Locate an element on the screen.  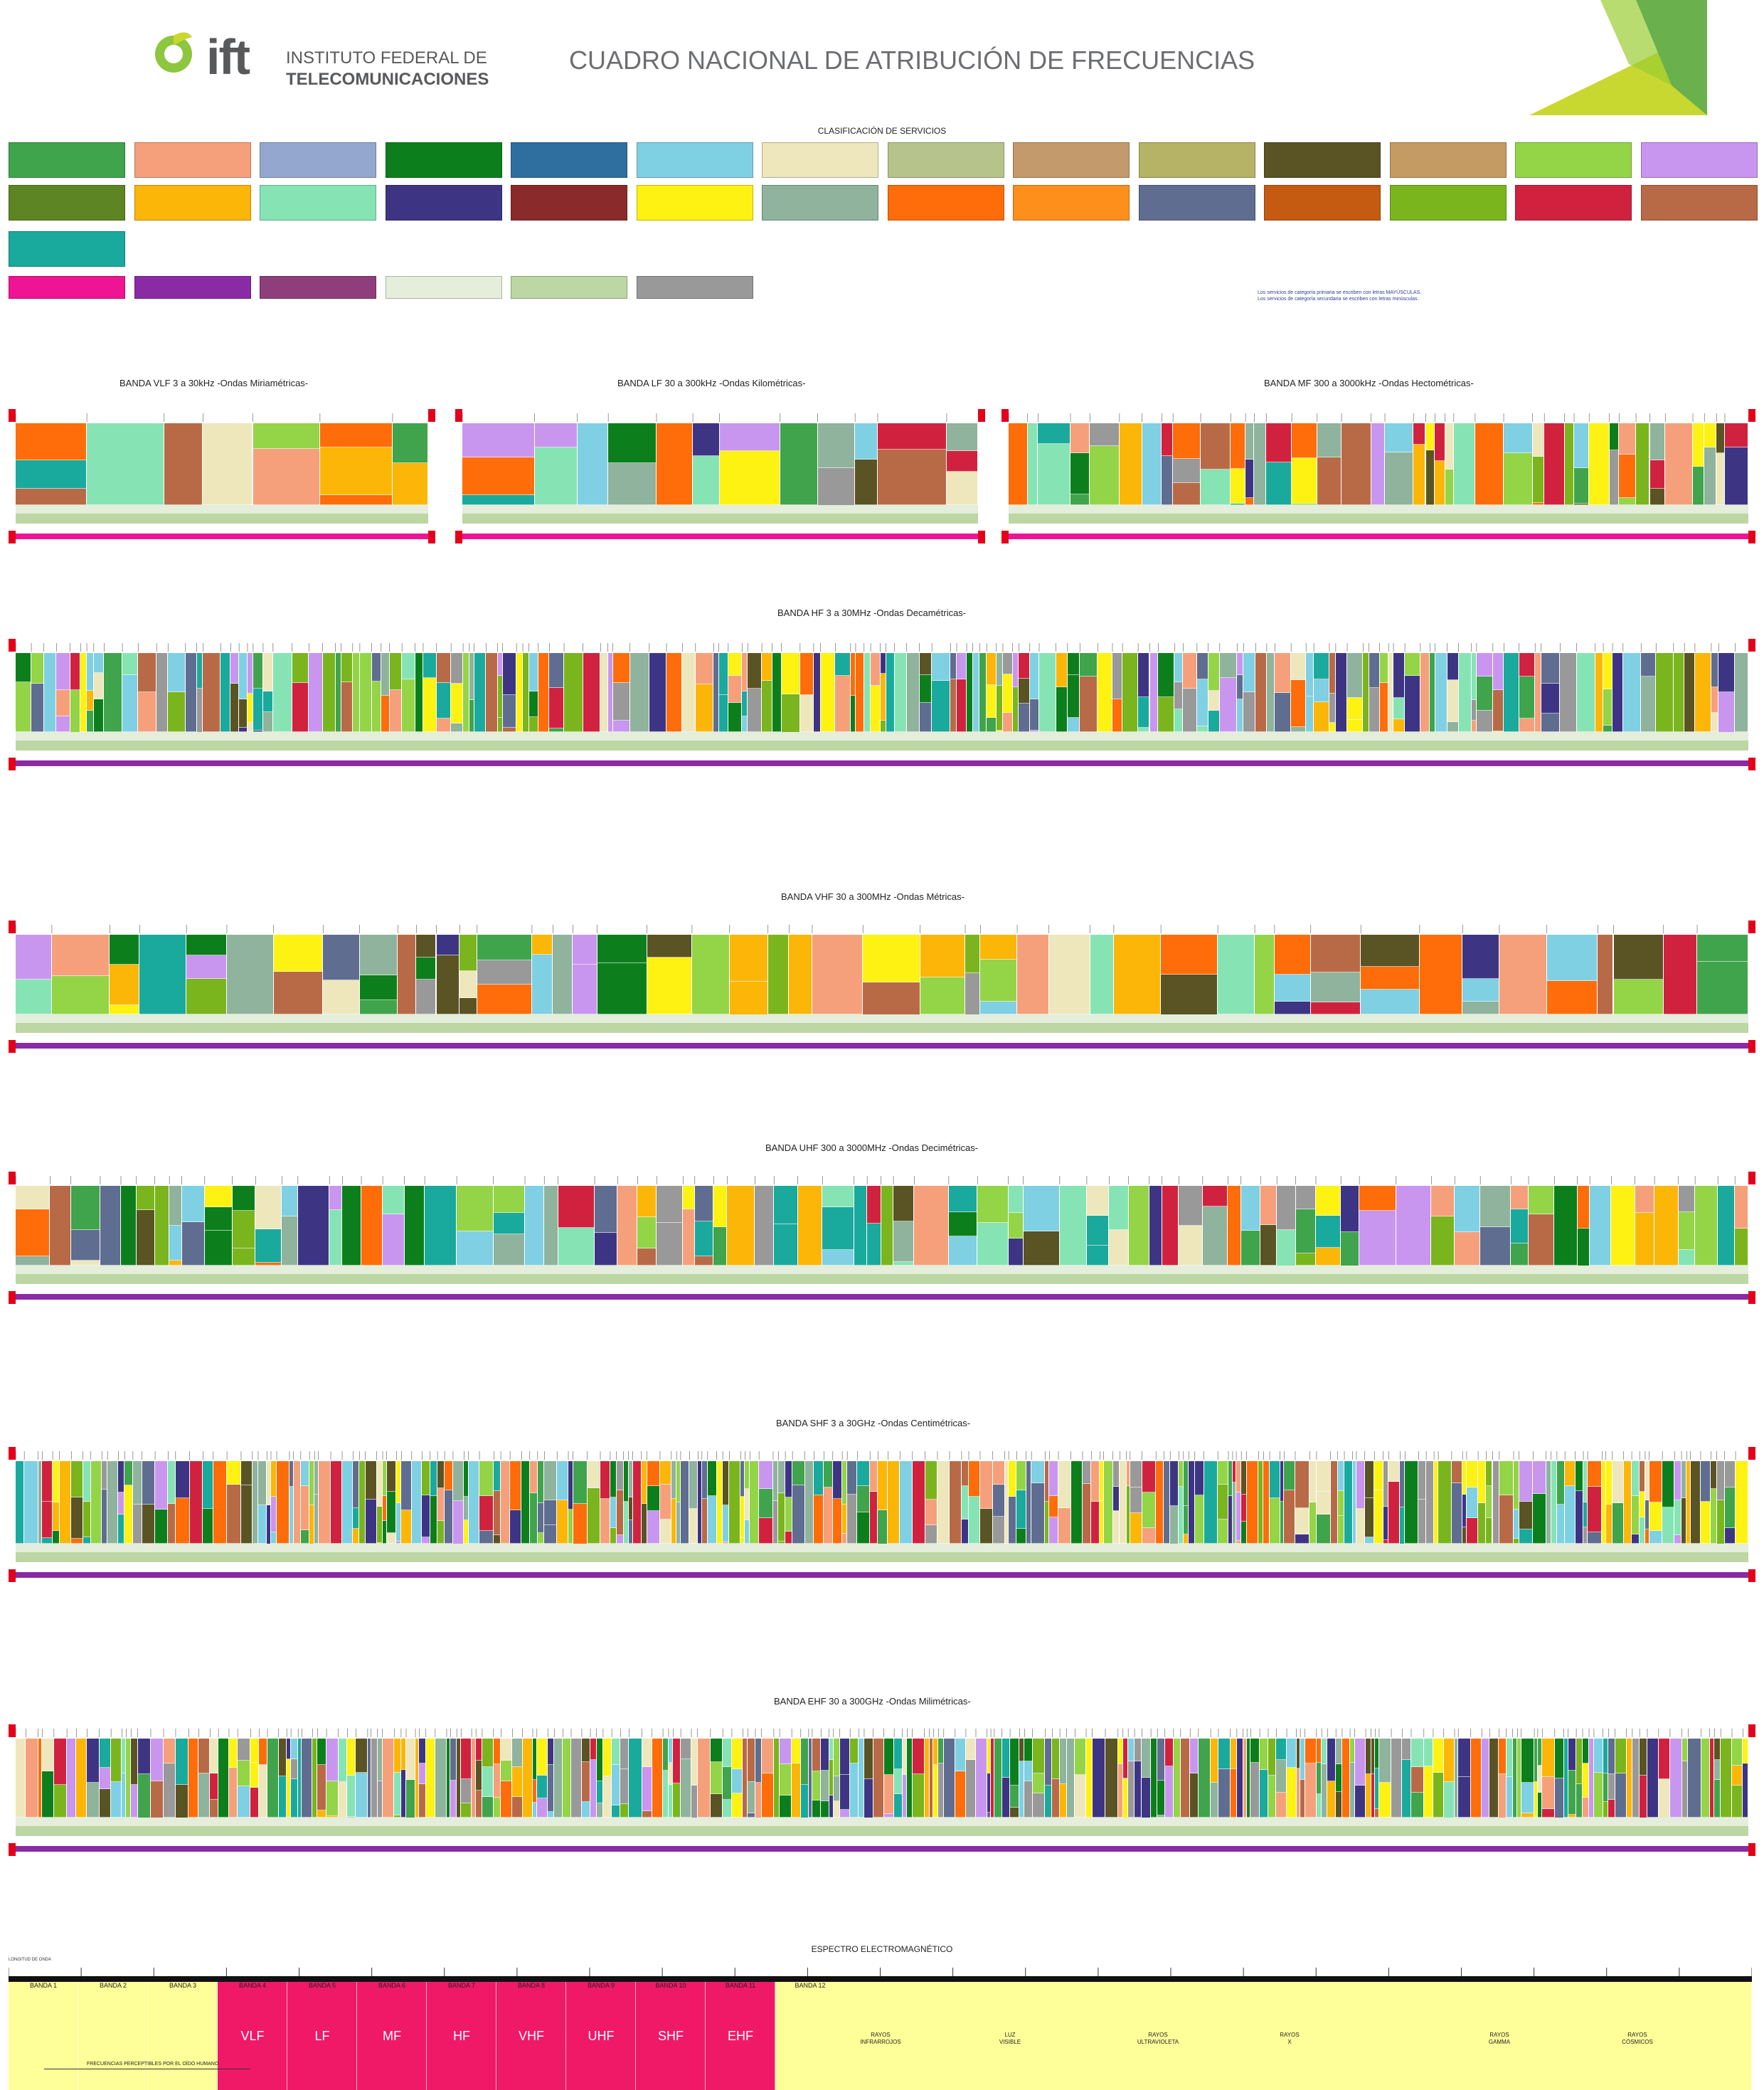
frequency-ticks is located at coordinates (856, 929).